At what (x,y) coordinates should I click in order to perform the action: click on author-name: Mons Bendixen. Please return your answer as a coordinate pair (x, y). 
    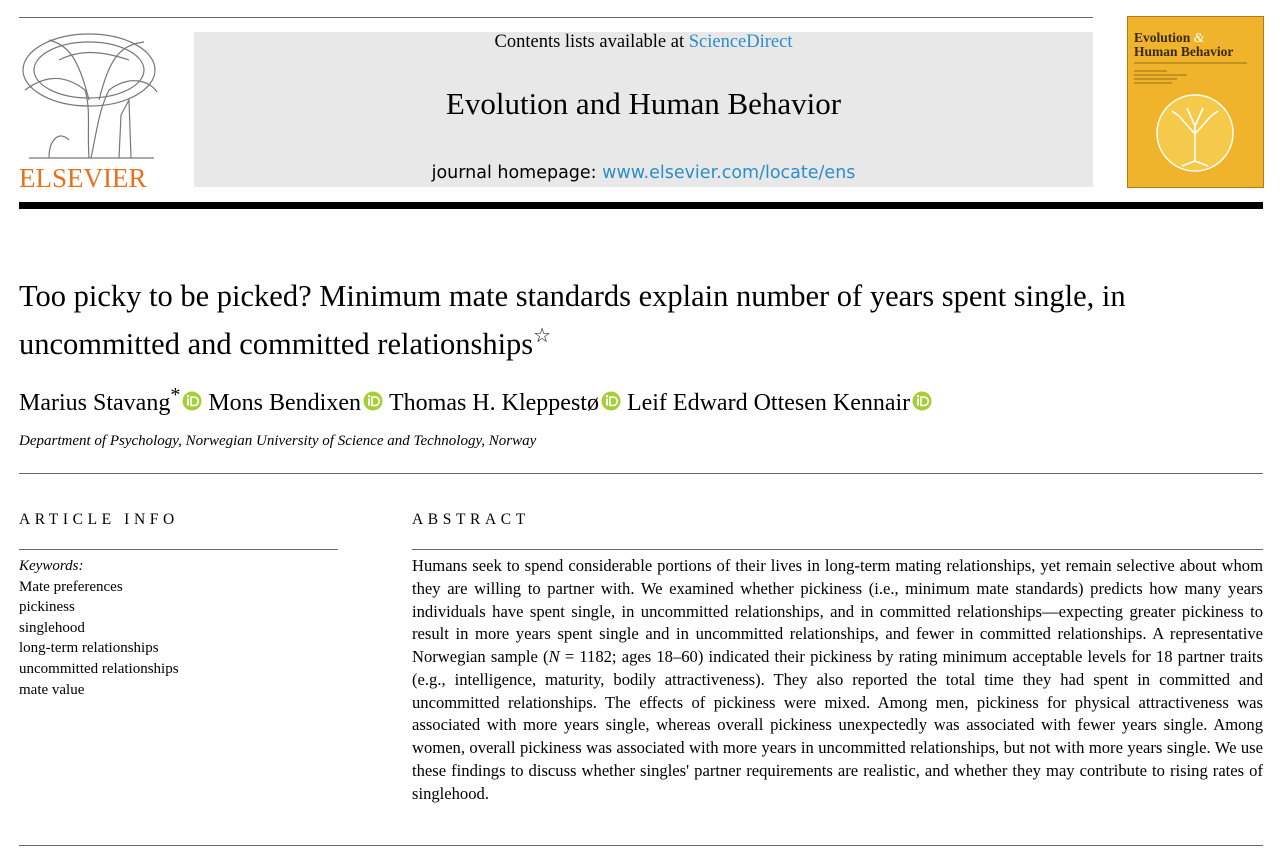
    Looking at the image, I should click on (284, 403).